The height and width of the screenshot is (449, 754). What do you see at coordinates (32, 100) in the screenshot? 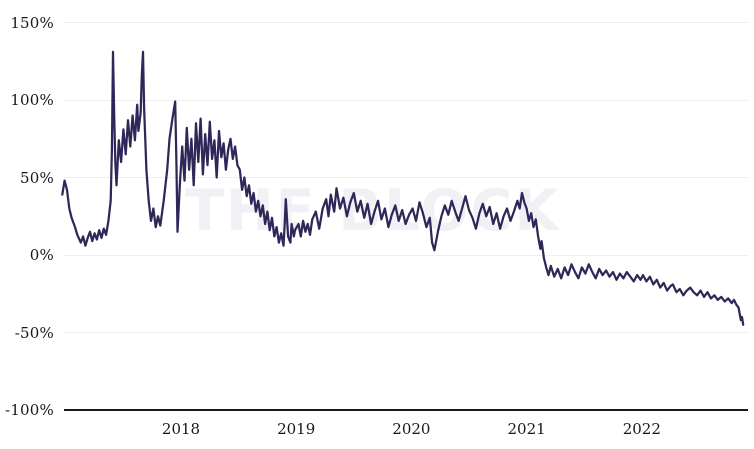
I see `y-tick-label: 100%` at bounding box center [32, 100].